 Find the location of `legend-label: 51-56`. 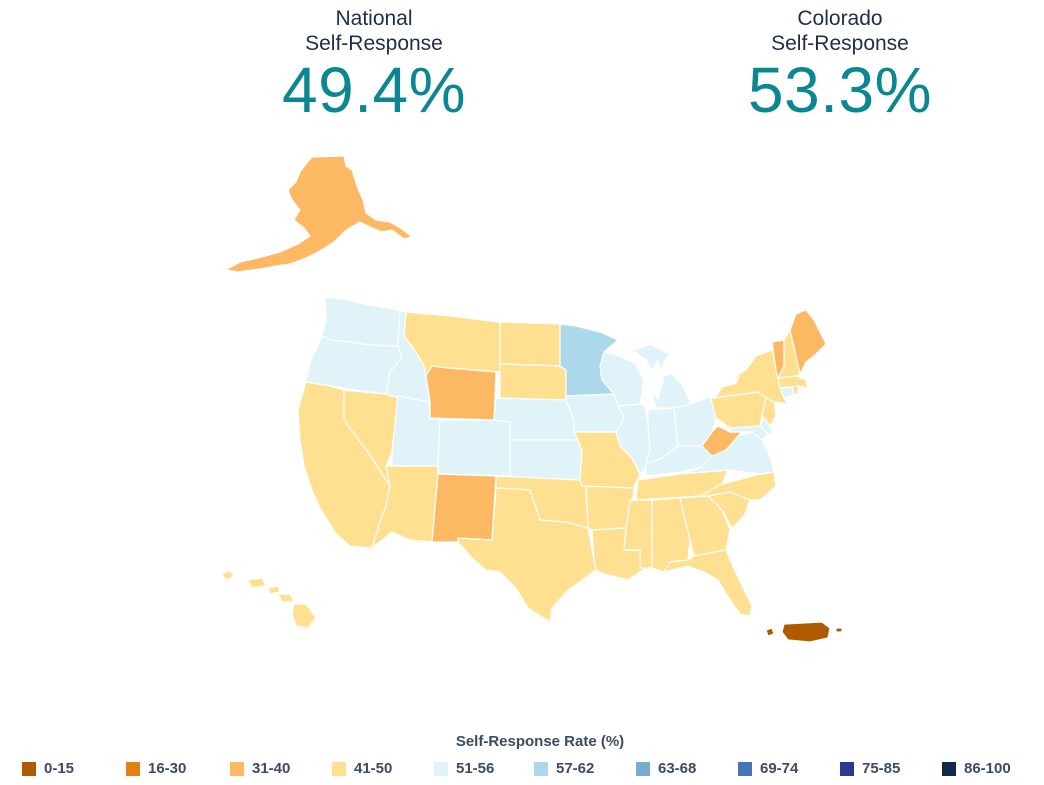

legend-label: 51-56 is located at coordinates (475, 768).